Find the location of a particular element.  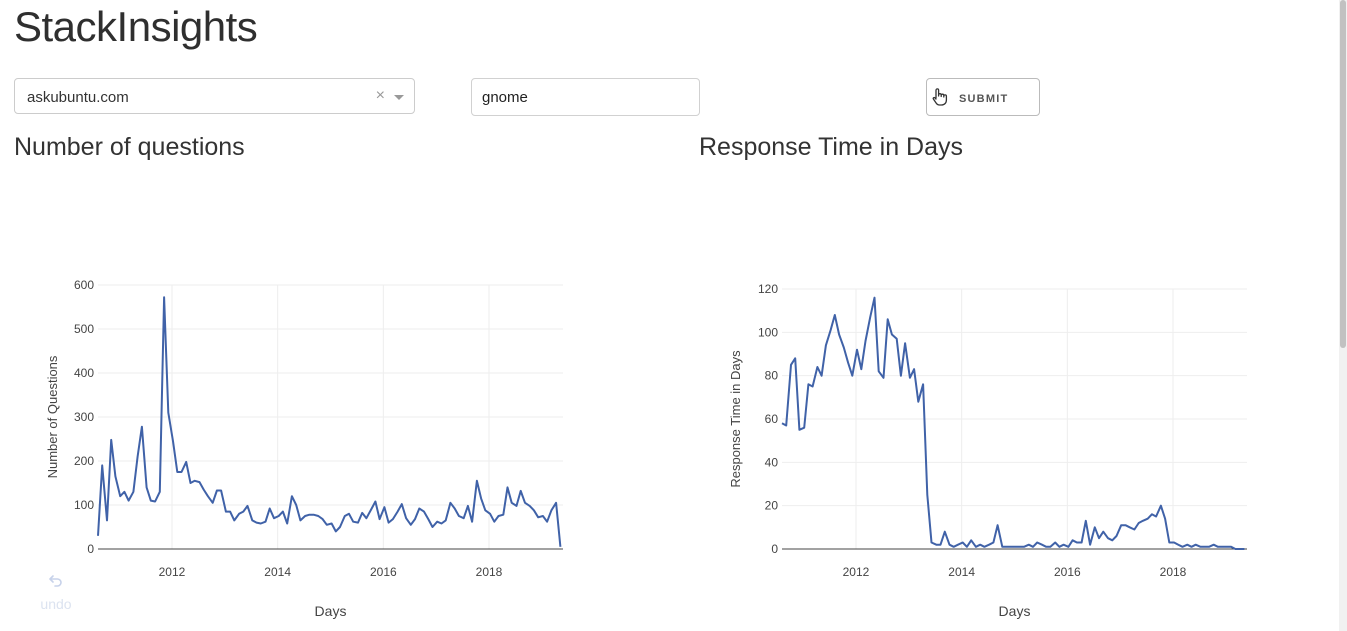

submit-button: SUBMIT is located at coordinates (983, 97).